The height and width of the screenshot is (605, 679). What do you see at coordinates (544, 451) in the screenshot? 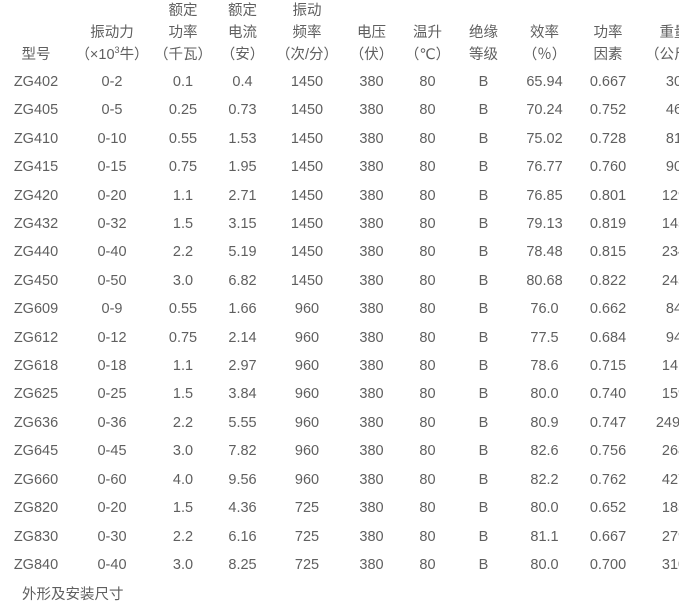
I see `cell-eff: 82.6` at bounding box center [544, 451].